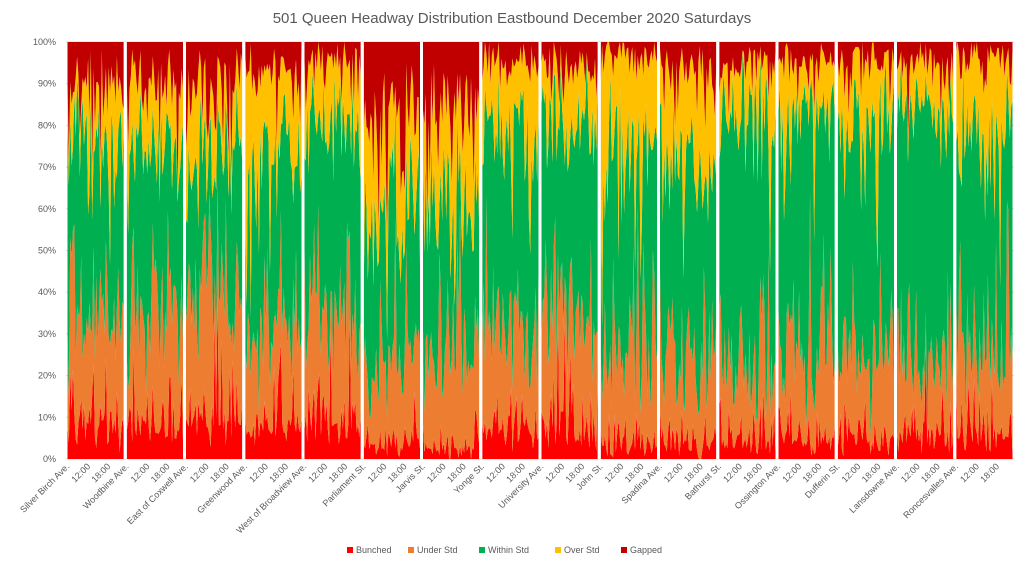  I want to click on x-tick-label-time: 18:00, so click(989, 472).